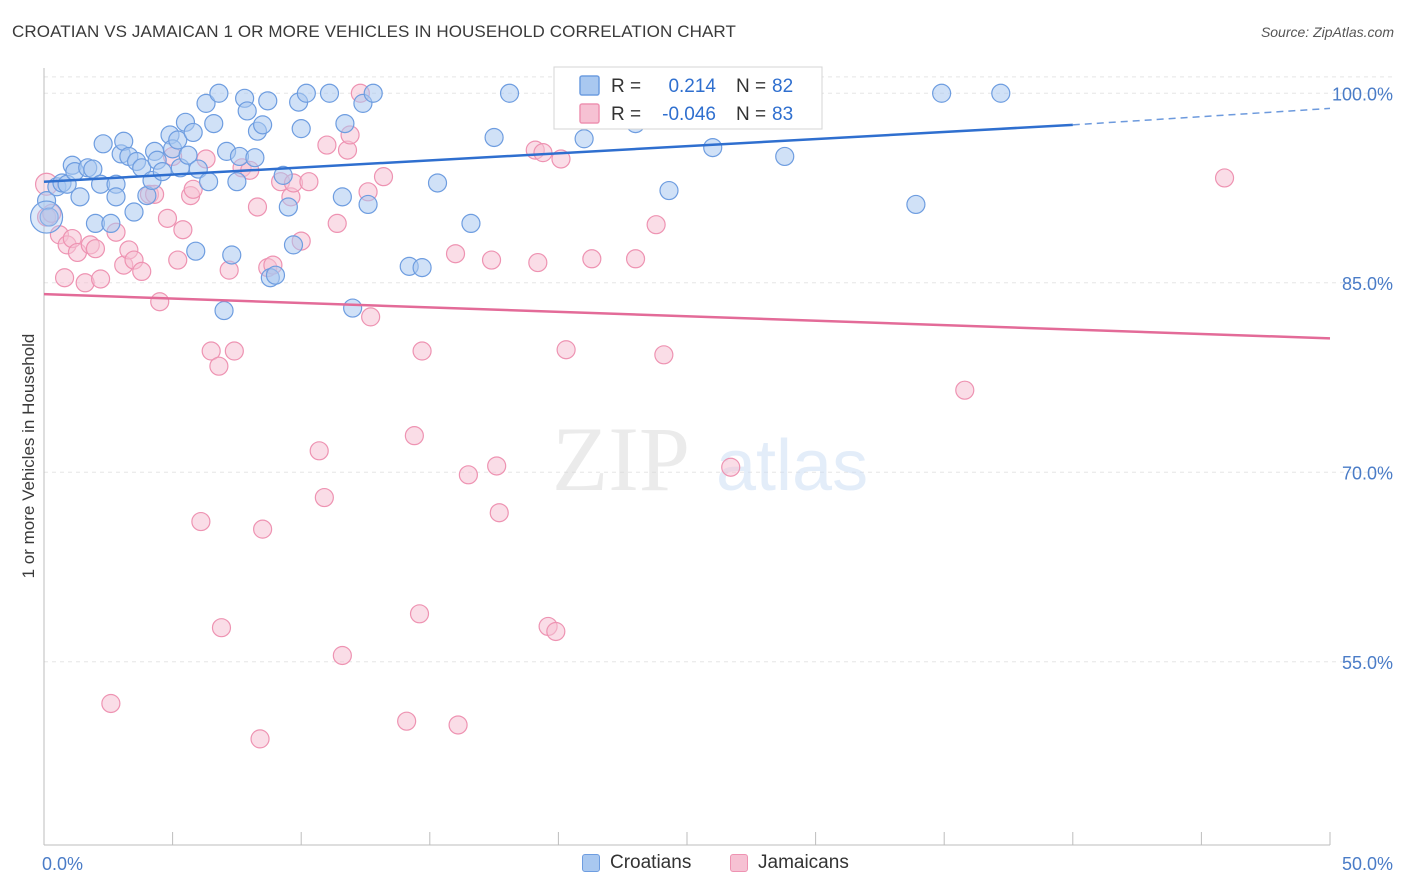  I want to click on legend-swatch-jamaicans, so click(589, 113).